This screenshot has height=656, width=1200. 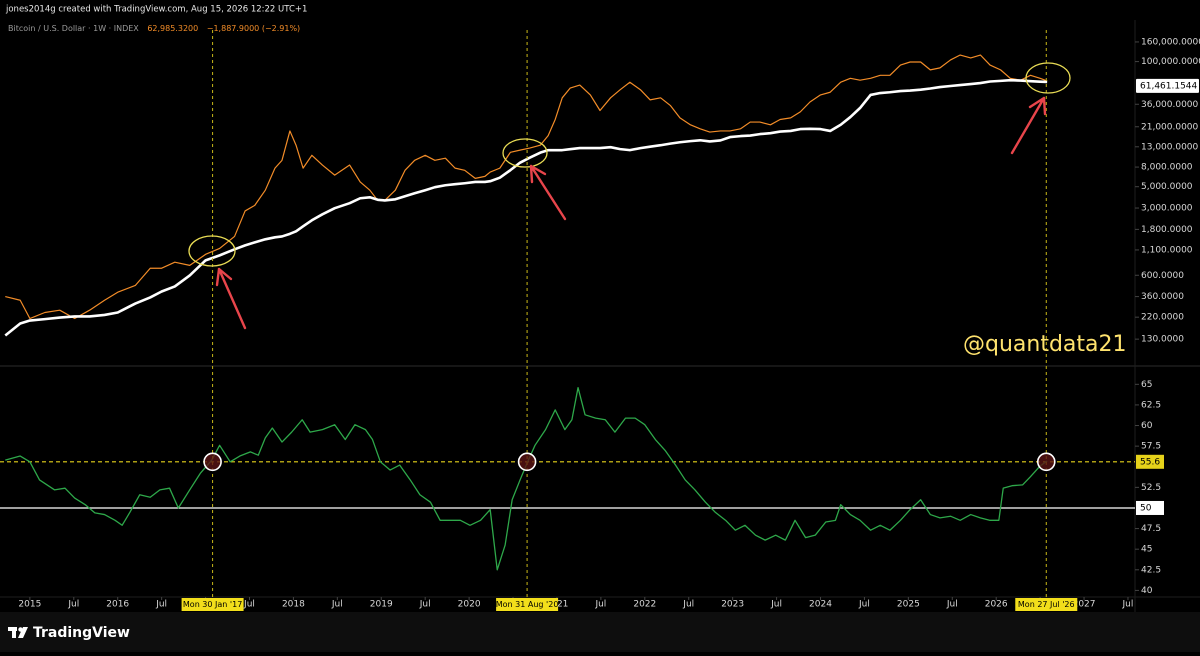 I want to click on y-tick-label: 57.5, so click(x=1151, y=447).